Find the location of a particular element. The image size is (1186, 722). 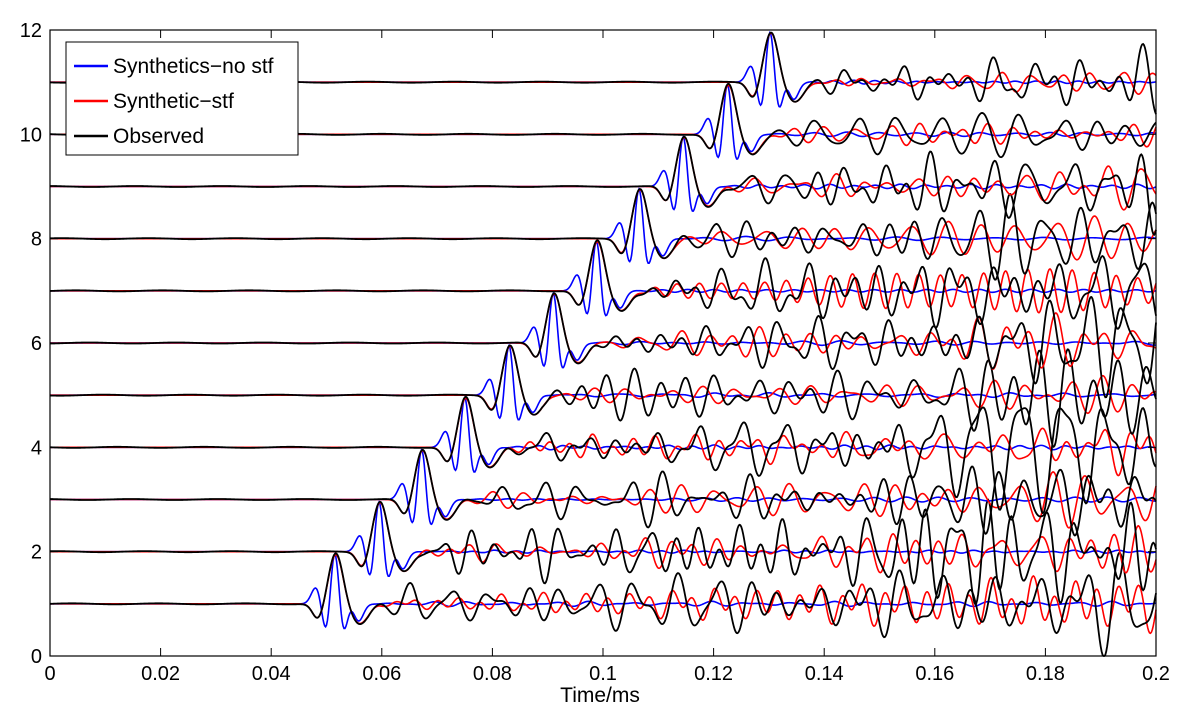

y-tick-label: 6 is located at coordinates (36, 344).